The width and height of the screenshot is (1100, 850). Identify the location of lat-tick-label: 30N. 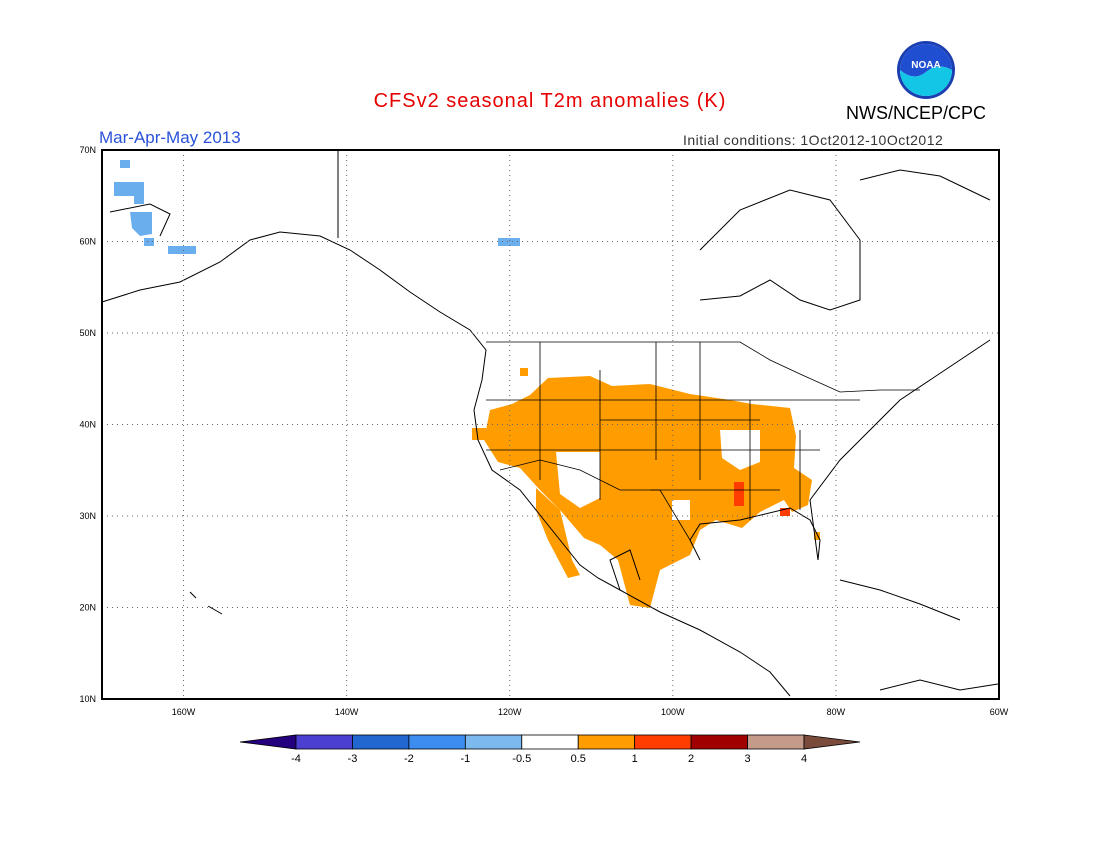
(87, 516).